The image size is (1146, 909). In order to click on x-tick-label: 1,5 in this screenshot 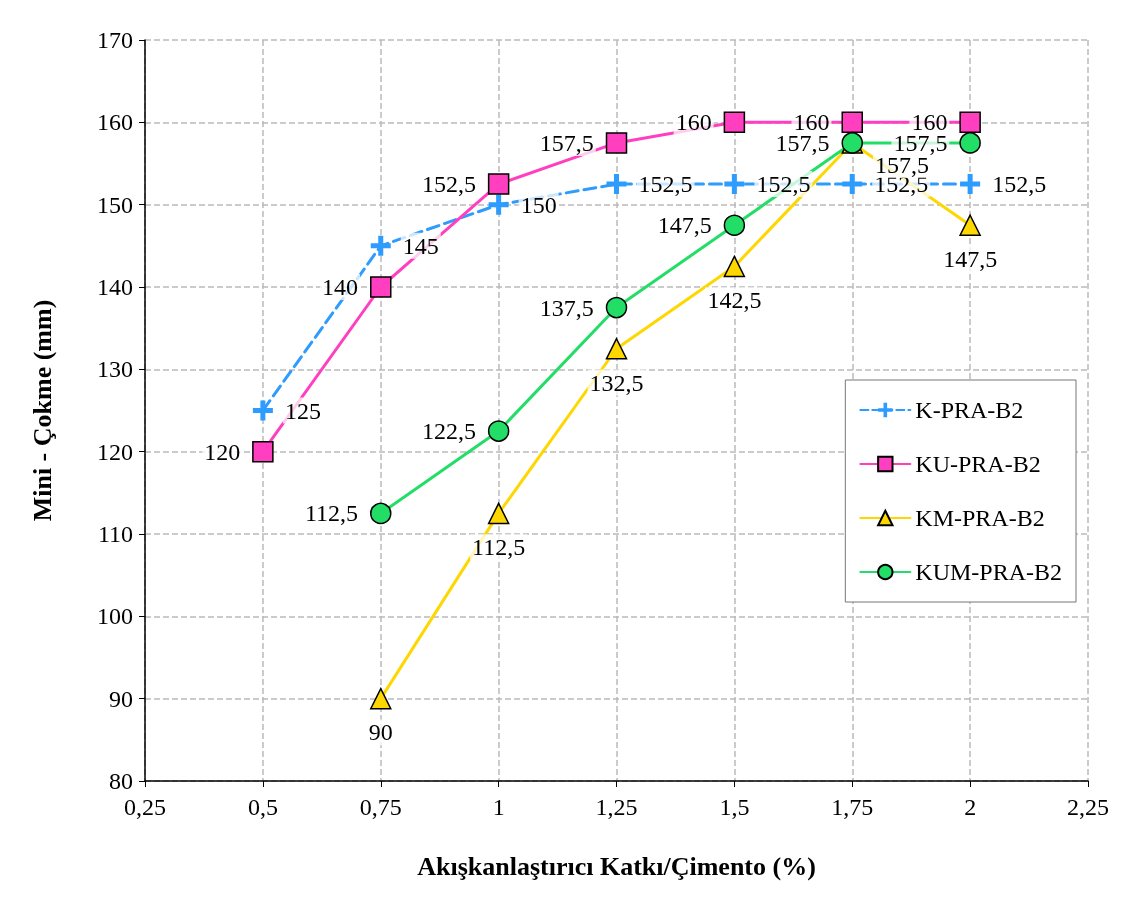, I will do `click(734, 807)`.